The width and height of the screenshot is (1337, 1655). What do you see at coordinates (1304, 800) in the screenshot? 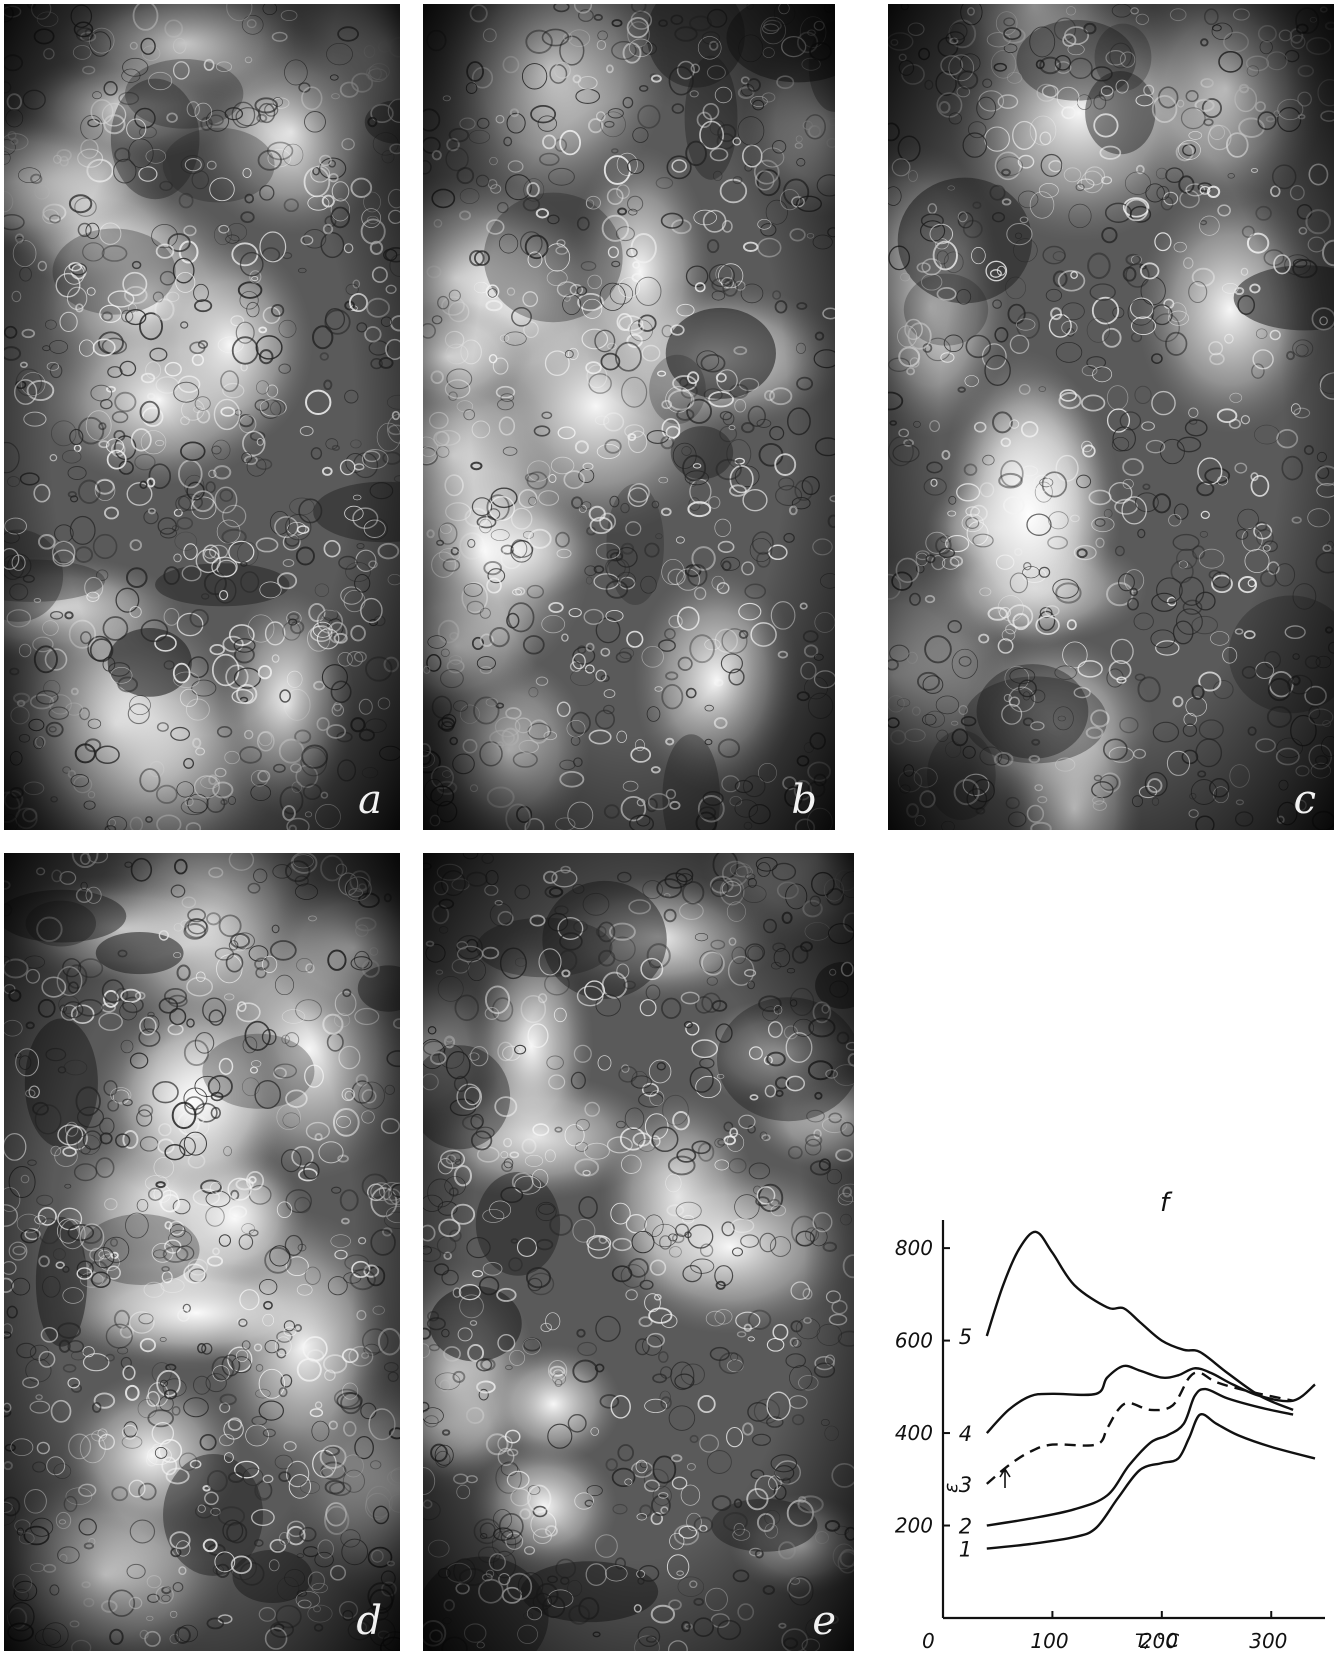
I see `panel-label-c: c` at bounding box center [1304, 800].